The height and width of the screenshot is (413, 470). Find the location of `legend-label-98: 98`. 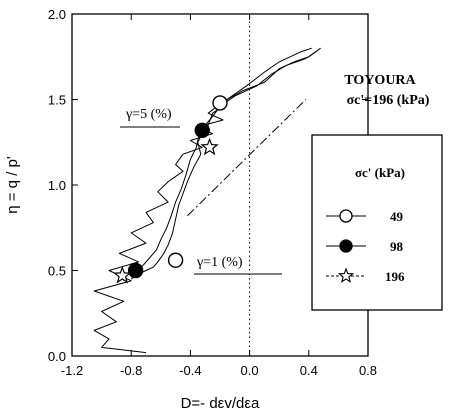

legend-label-98: 98 is located at coordinates (397, 246).